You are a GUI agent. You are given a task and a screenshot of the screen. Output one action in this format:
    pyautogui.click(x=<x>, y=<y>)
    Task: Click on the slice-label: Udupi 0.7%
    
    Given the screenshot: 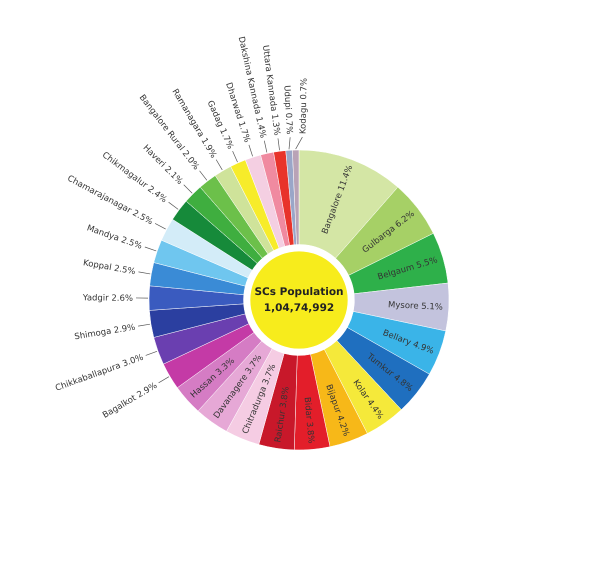 What is the action you would take?
    pyautogui.click(x=287, y=110)
    